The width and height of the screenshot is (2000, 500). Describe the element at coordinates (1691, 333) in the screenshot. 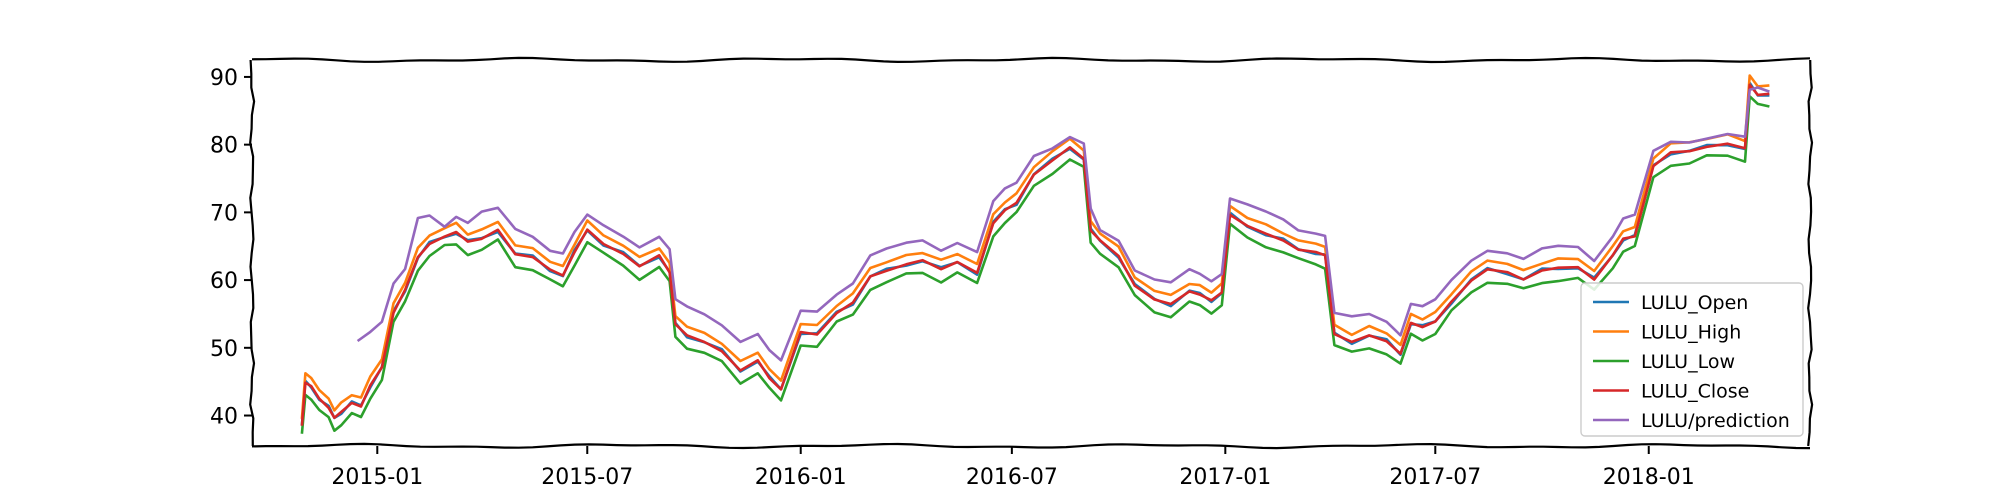

I see `legend-label-lulu-high: LULU_High` at that location.